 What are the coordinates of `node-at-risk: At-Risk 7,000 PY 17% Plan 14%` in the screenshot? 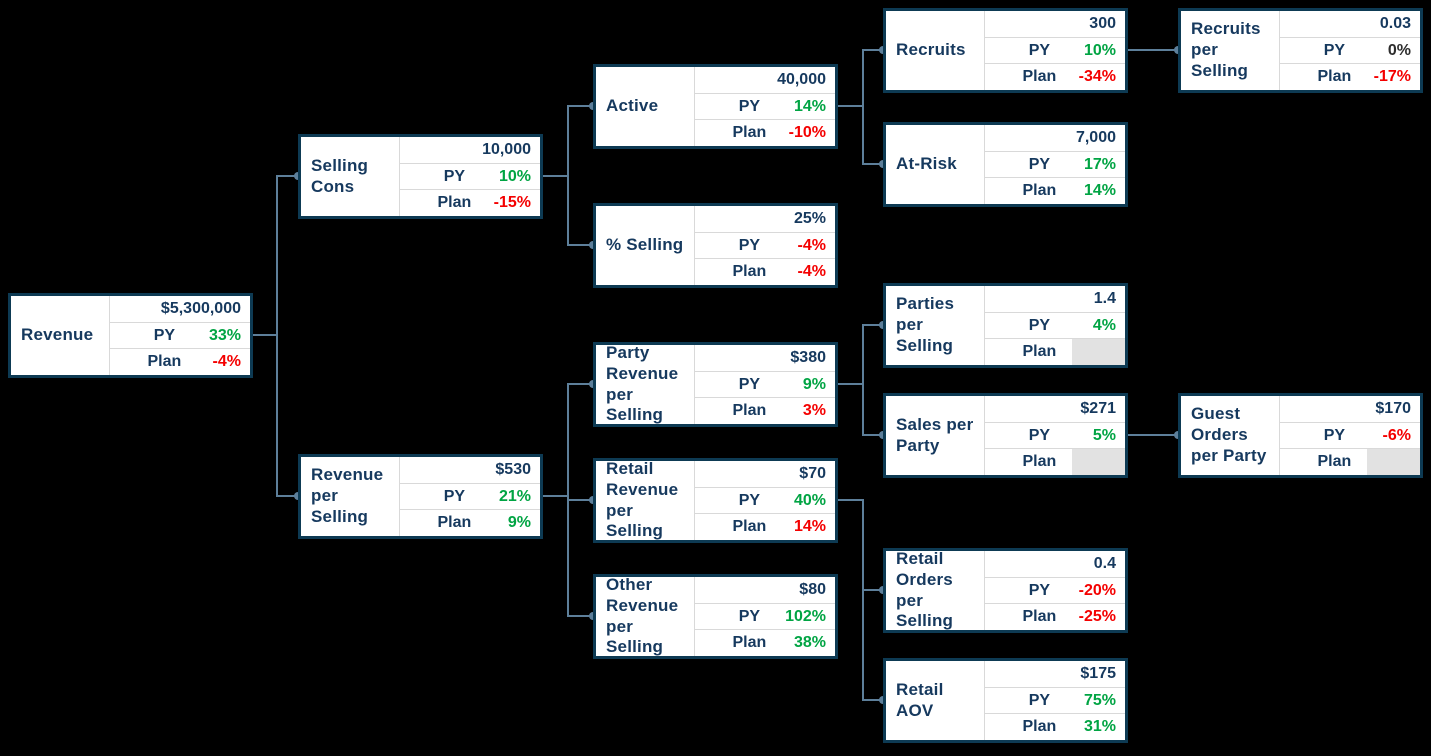 It's located at (1005, 164).